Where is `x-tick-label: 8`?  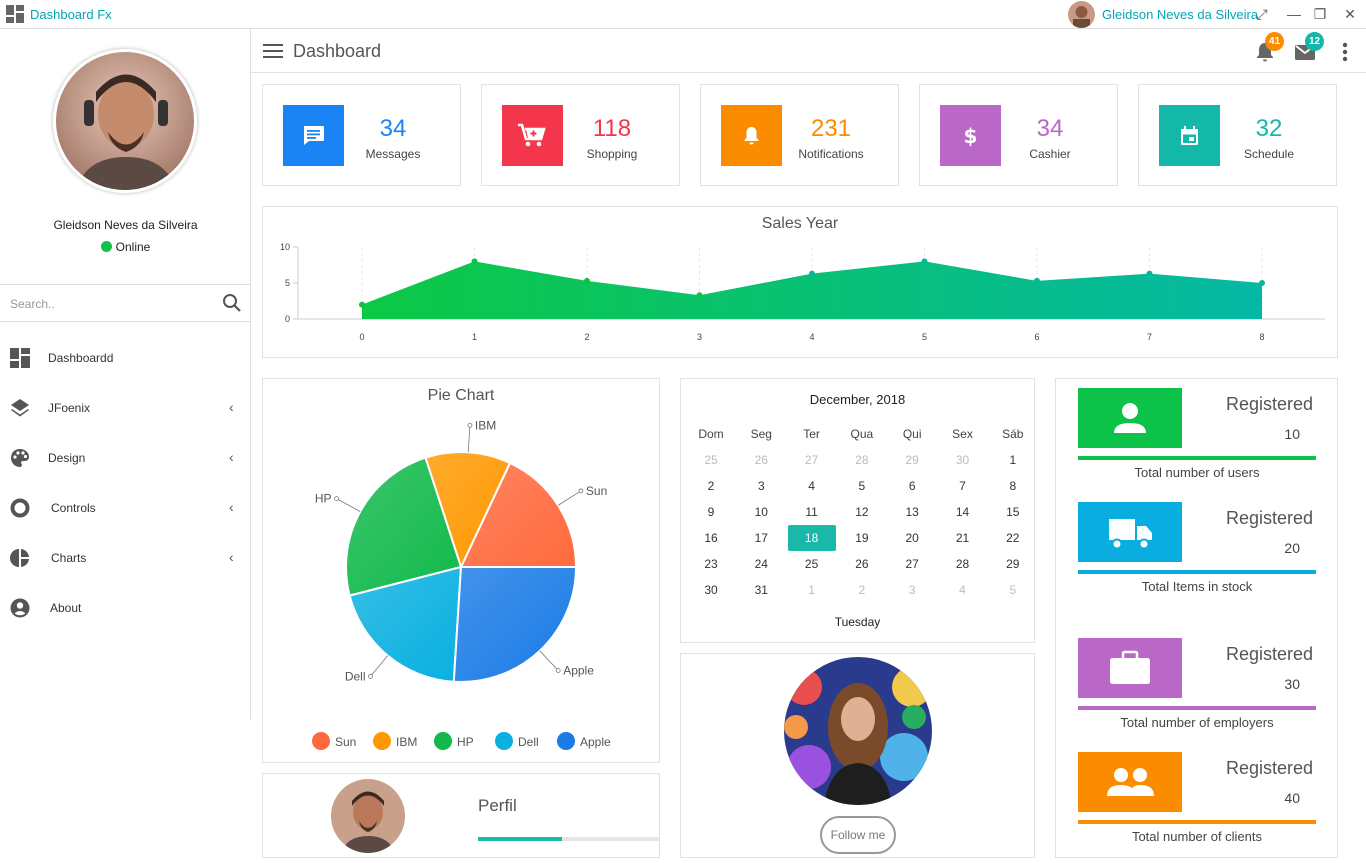
x-tick-label: 8 is located at coordinates (1261, 337).